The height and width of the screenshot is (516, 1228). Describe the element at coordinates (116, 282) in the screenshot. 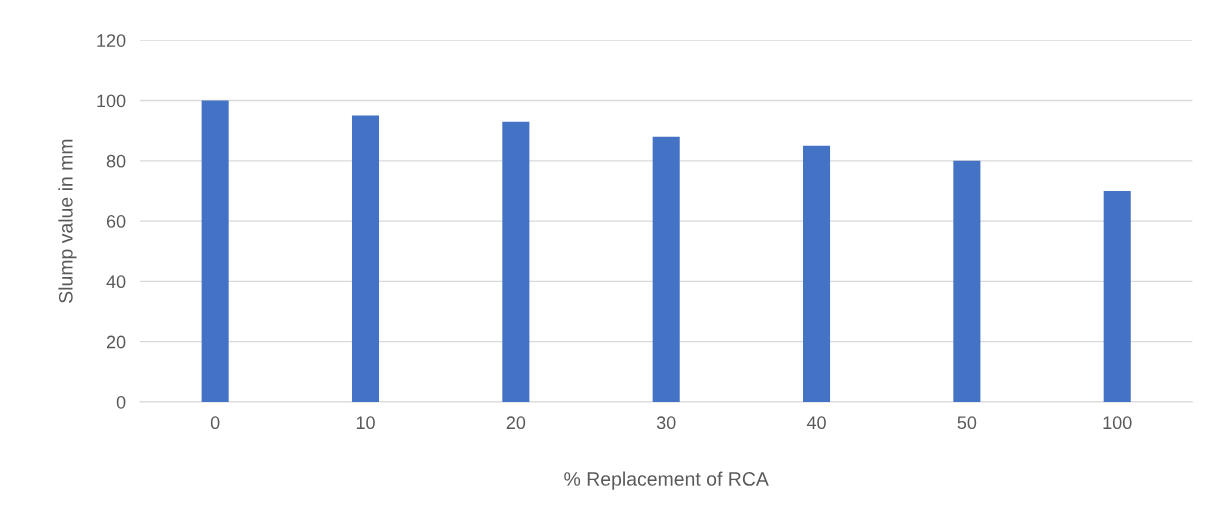

I see `y-tick-label: 40` at that location.